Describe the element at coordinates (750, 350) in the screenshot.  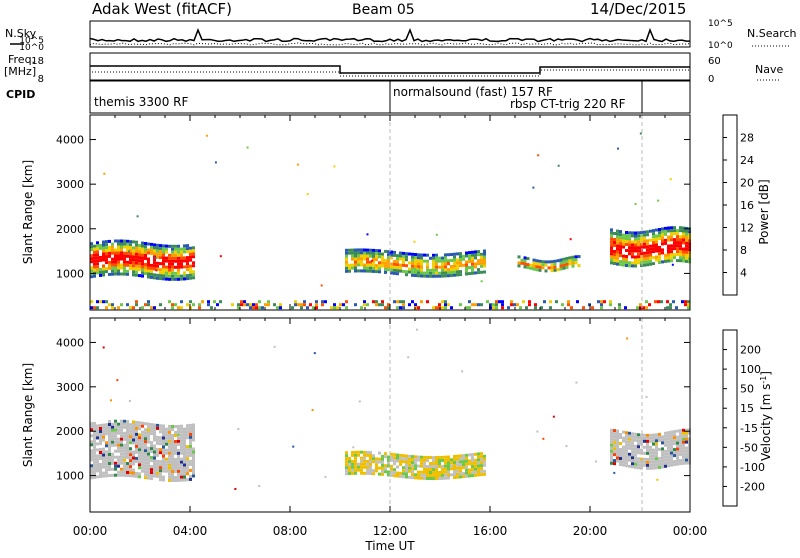
I see `colorbar-tick-label: 200` at that location.